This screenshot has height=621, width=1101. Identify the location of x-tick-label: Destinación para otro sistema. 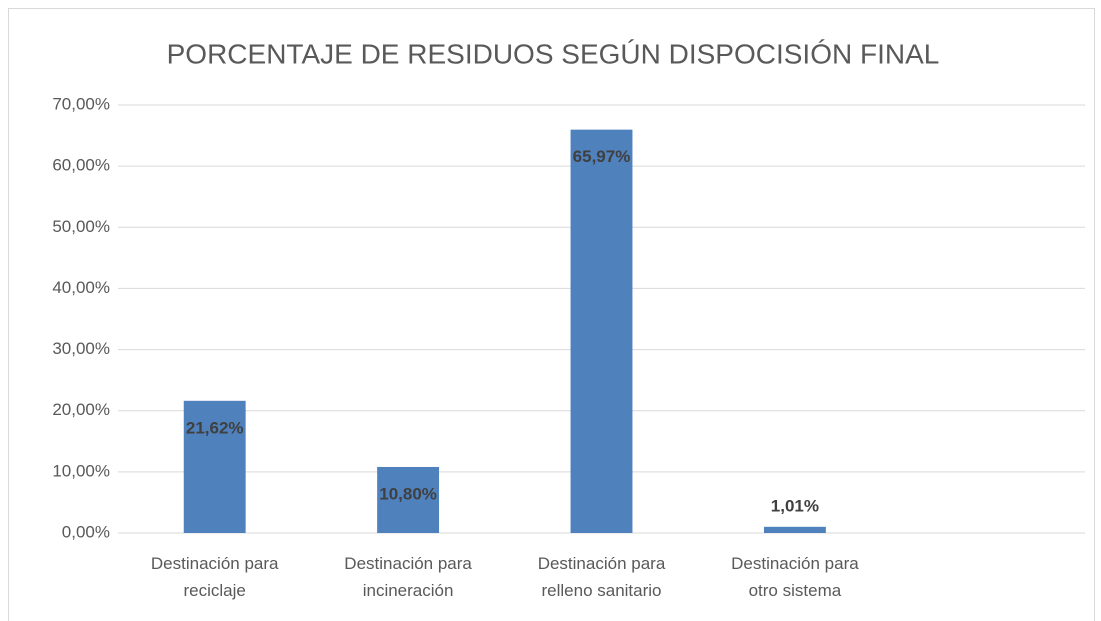
(795, 577).